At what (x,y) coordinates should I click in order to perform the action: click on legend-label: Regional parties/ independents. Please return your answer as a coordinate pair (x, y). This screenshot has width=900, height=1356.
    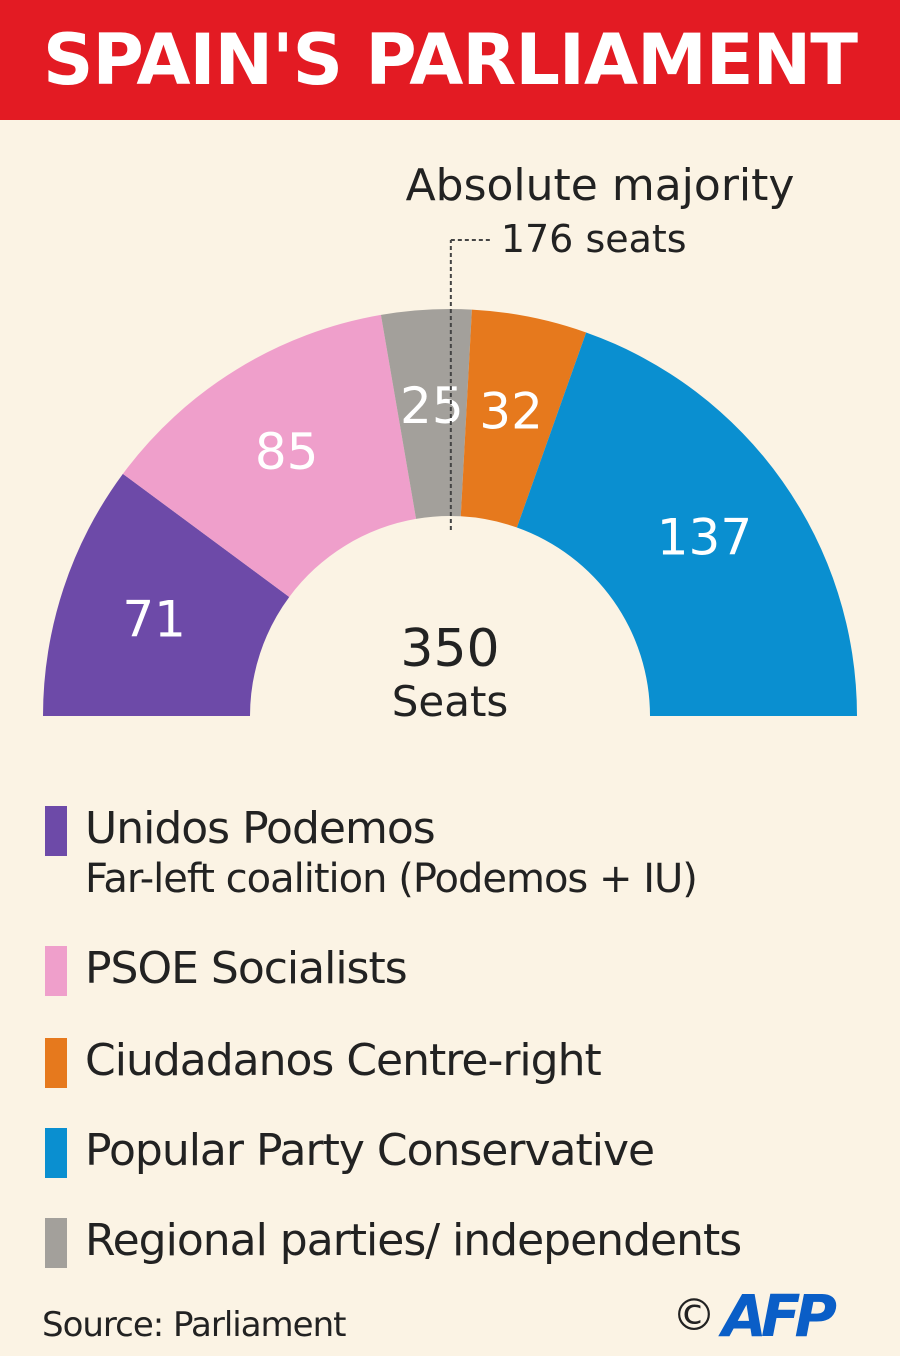
    Looking at the image, I should click on (413, 1240).